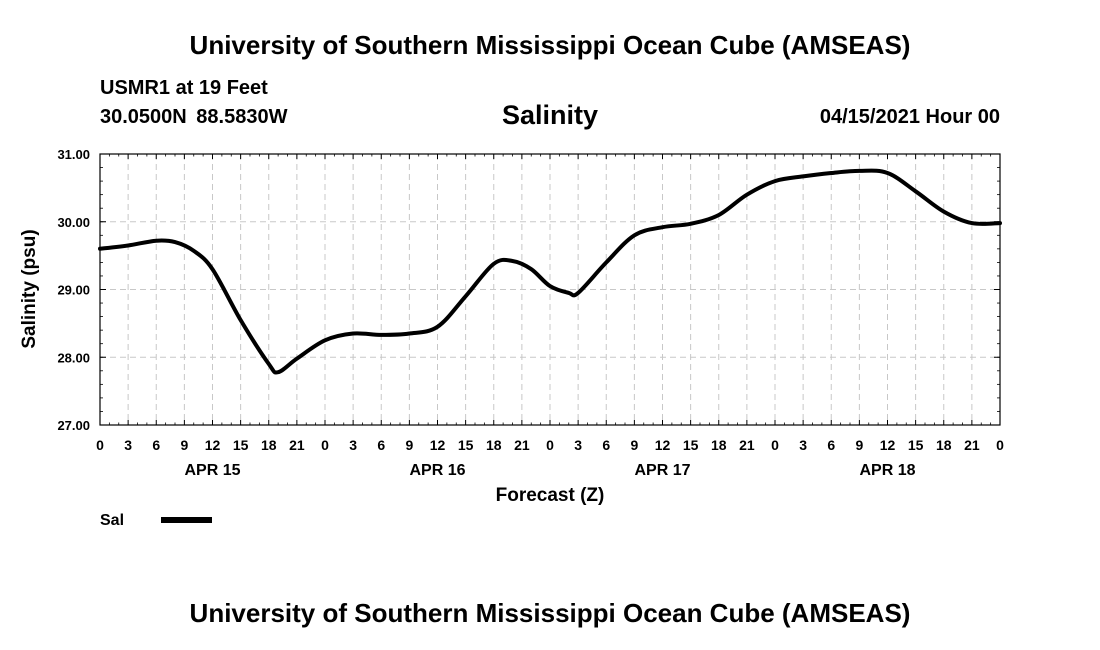 The image size is (1100, 650). I want to click on y-tick-label: 30.00, so click(73, 222).